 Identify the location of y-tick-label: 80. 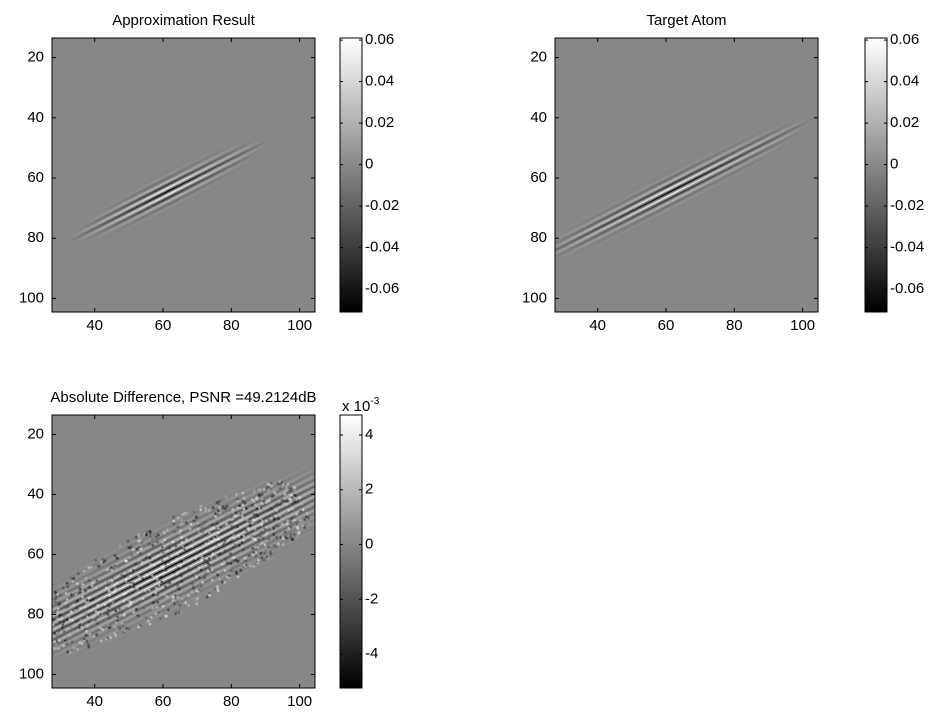
(35, 237).